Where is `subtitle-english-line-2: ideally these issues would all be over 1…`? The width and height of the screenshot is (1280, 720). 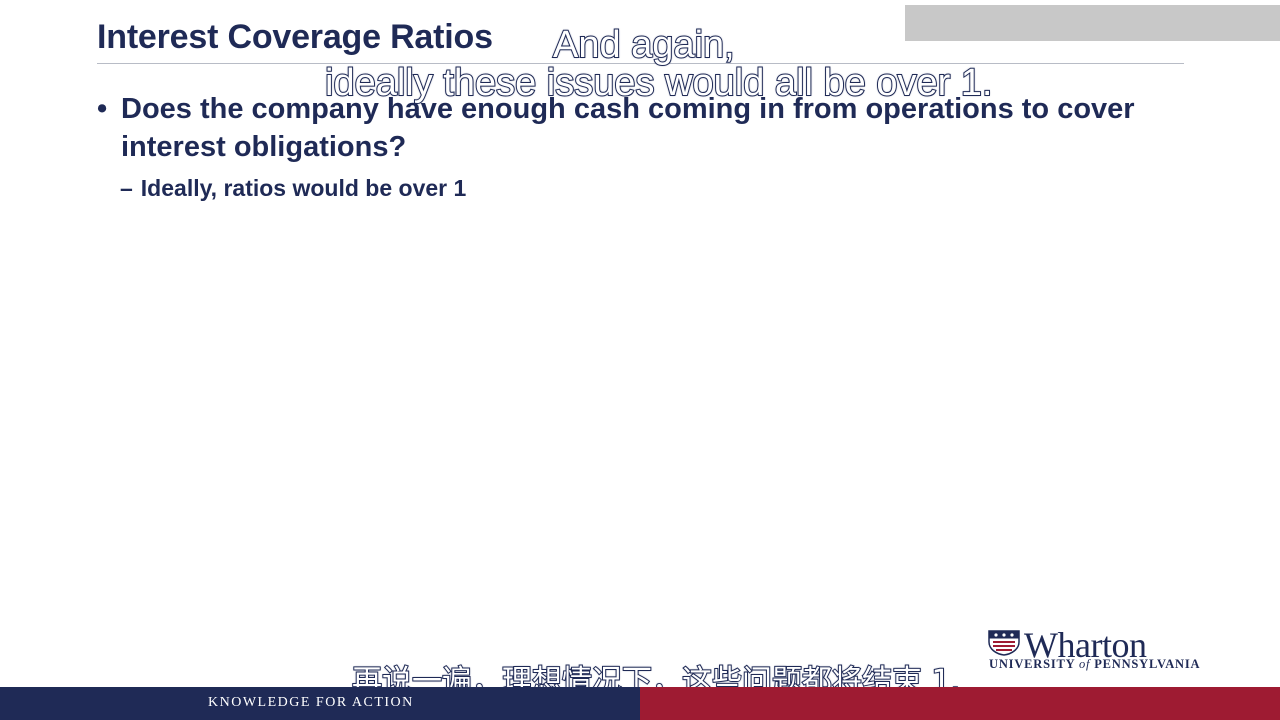 subtitle-english-line-2: ideally these issues would all be over 1… is located at coordinates (658, 83).